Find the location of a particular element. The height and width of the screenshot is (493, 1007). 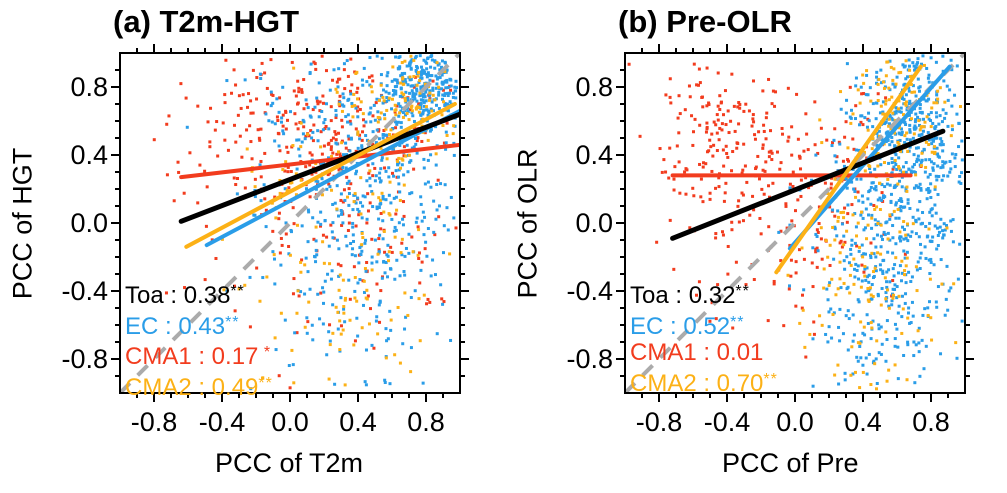

legend-entry-cma2: CMA2 : 0.70** is located at coordinates (704, 382).